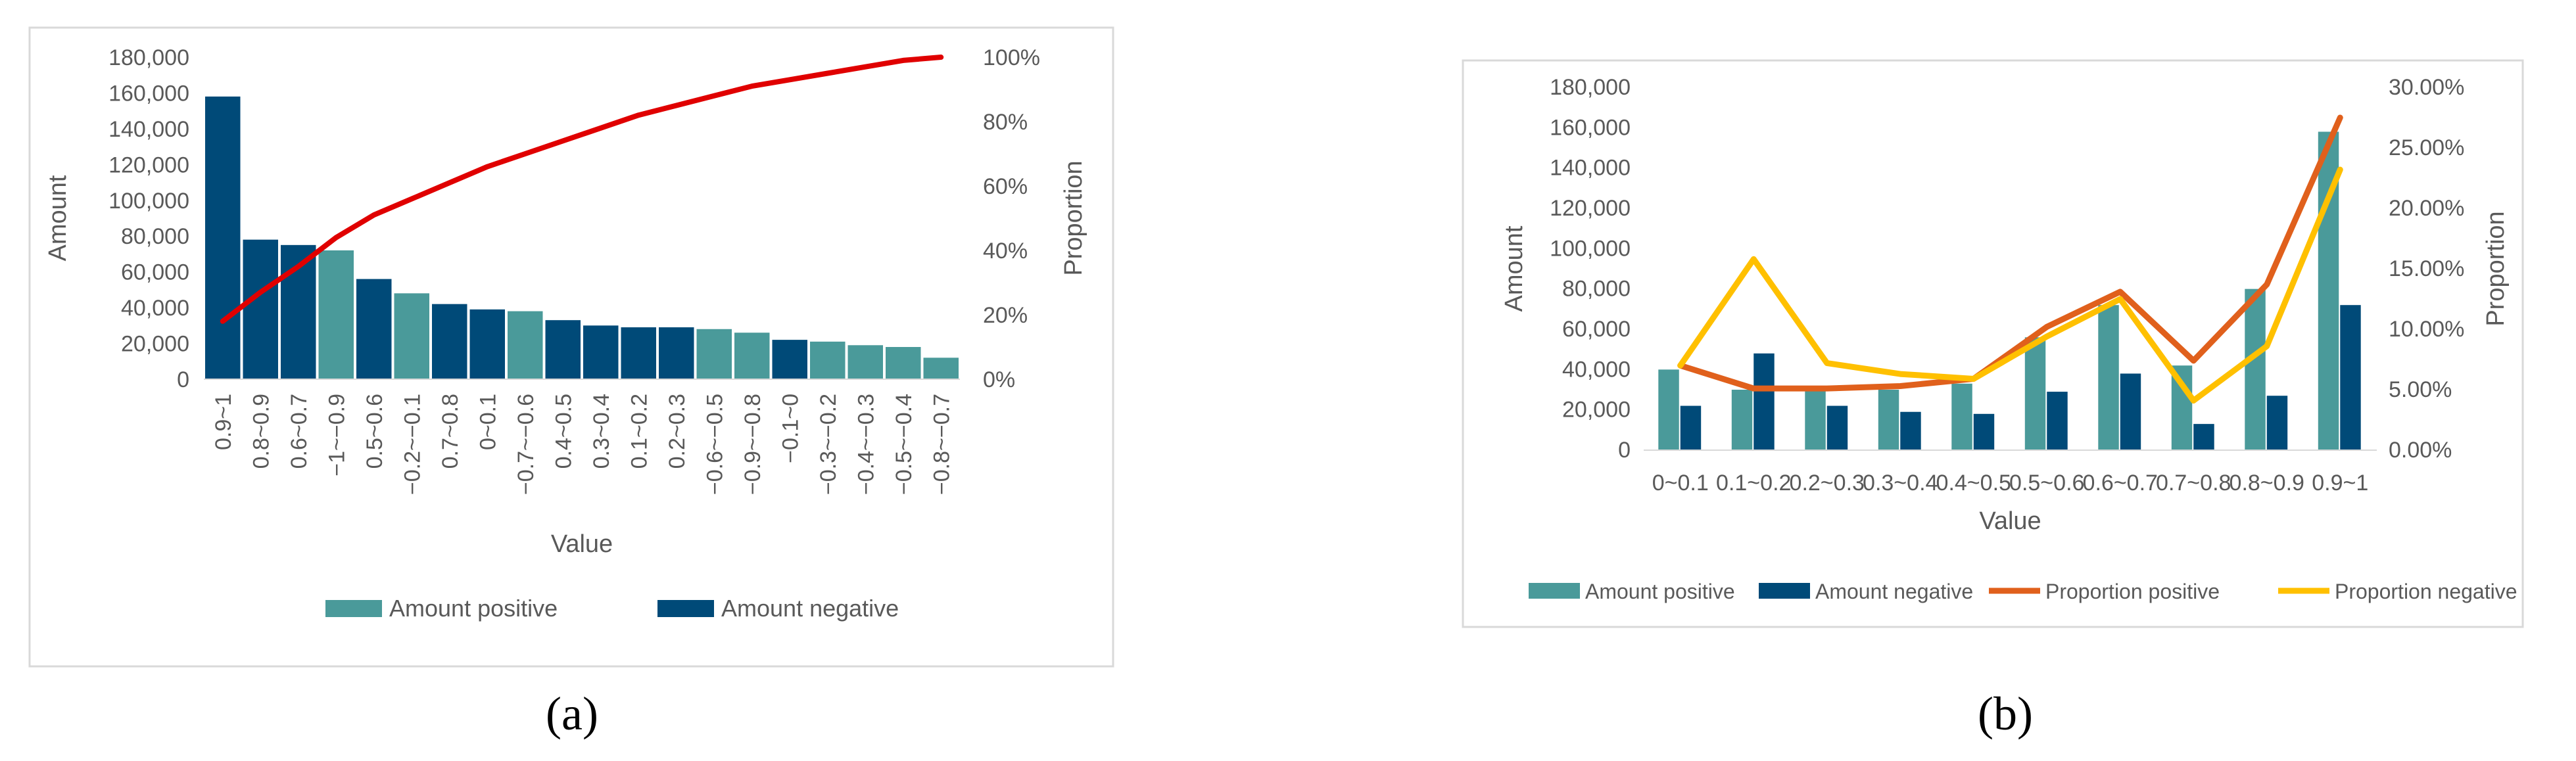  I want to click on y2-tick-label: 80%, so click(1005, 122).